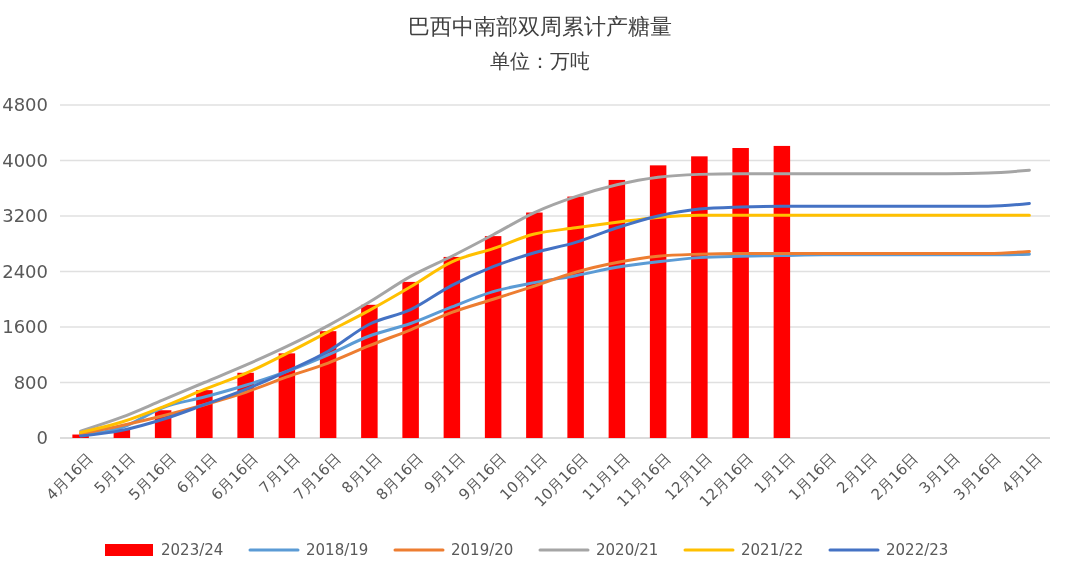 The image size is (1080, 580). Describe the element at coordinates (627, 550) in the screenshot. I see `legend-label: 2020/21` at that location.